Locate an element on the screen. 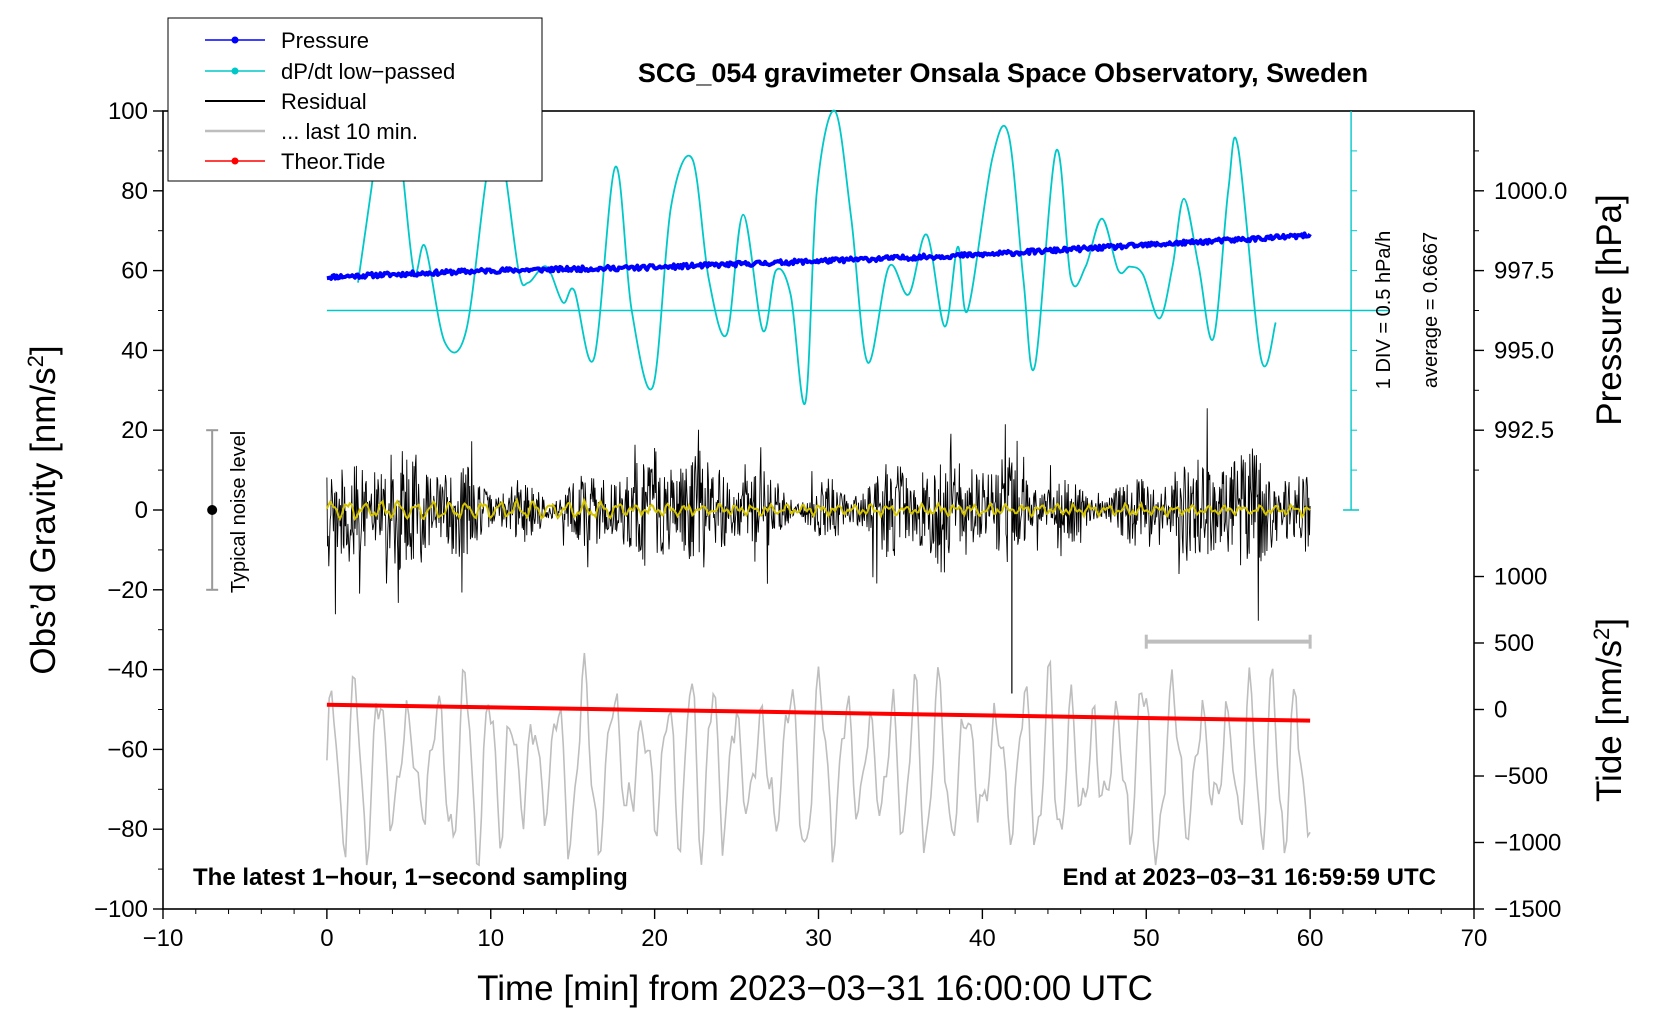 Image resolution: width=1660 pixels, height=1020 pixels. noise-level-label: Typical noise level is located at coordinates (239, 512).